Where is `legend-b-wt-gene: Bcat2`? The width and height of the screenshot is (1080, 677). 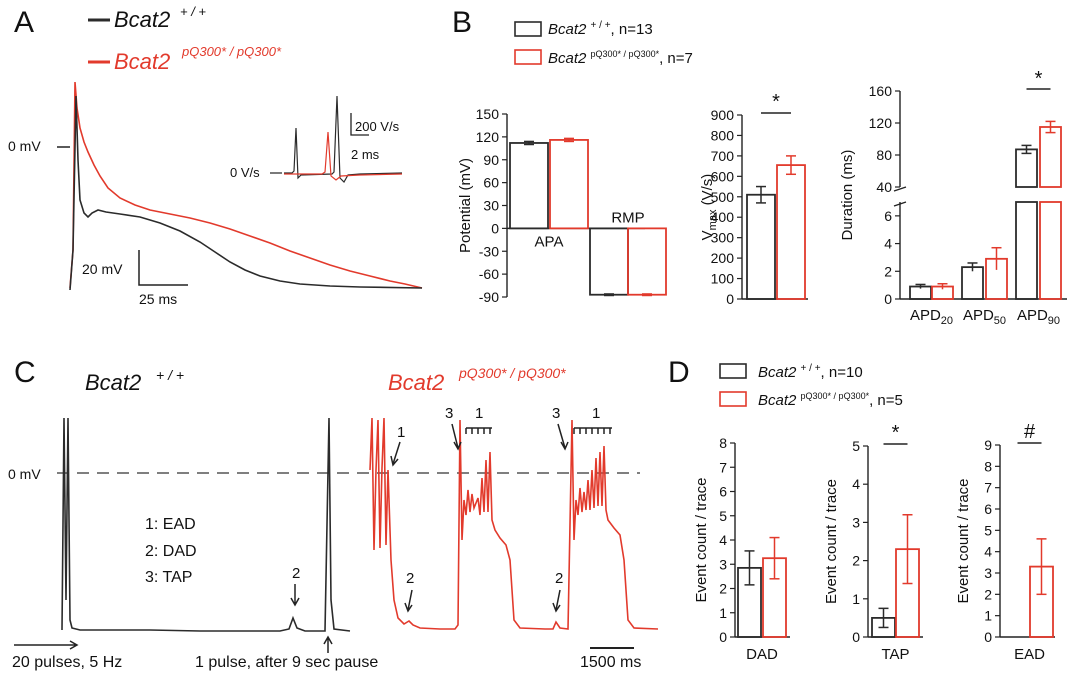 legend-b-wt-gene: Bcat2 is located at coordinates (567, 29).